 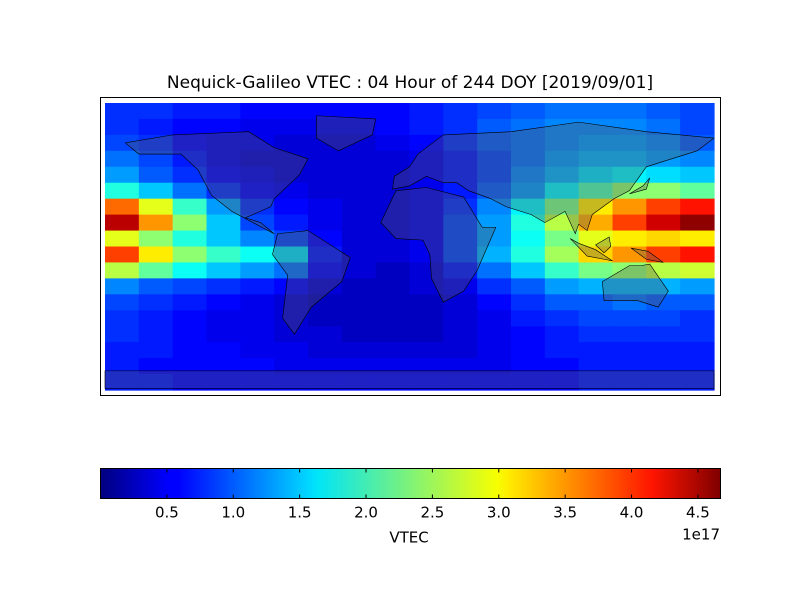 What do you see at coordinates (432, 513) in the screenshot?
I see `colorbar-tick-label: 2.5` at bounding box center [432, 513].